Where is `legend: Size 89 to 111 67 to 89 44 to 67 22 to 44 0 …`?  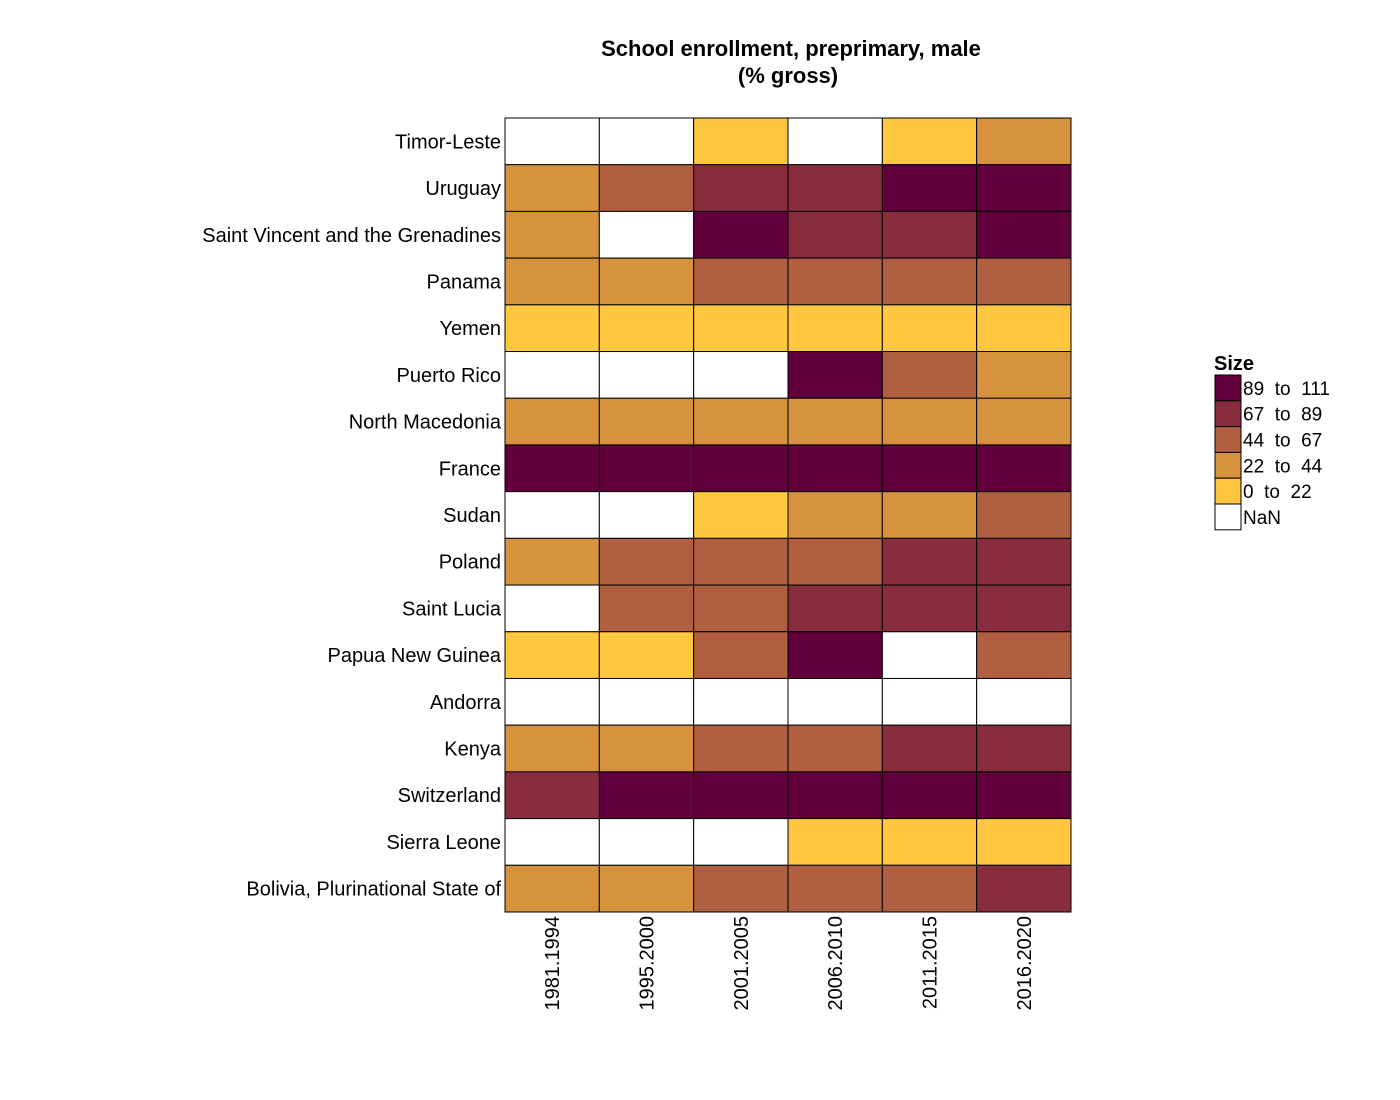 legend: Size 89 to 111 67 to 89 44 to 67 22 to 44 0 … is located at coordinates (1272, 442).